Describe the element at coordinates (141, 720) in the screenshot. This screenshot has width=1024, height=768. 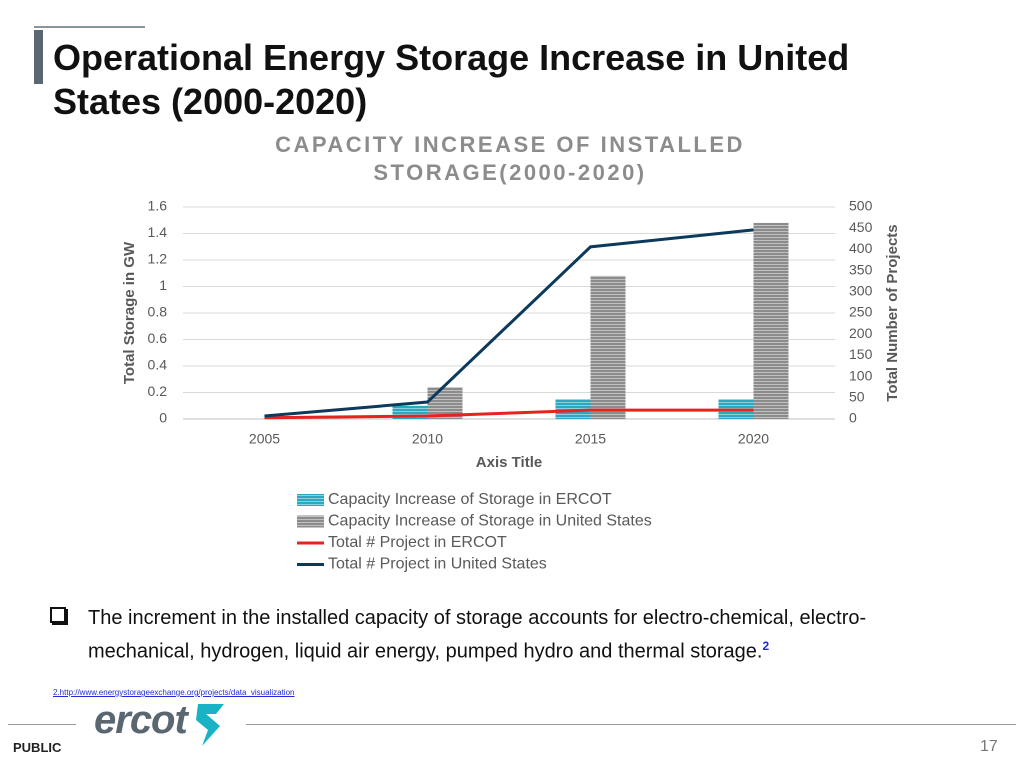
I see `logo: ercot` at that location.